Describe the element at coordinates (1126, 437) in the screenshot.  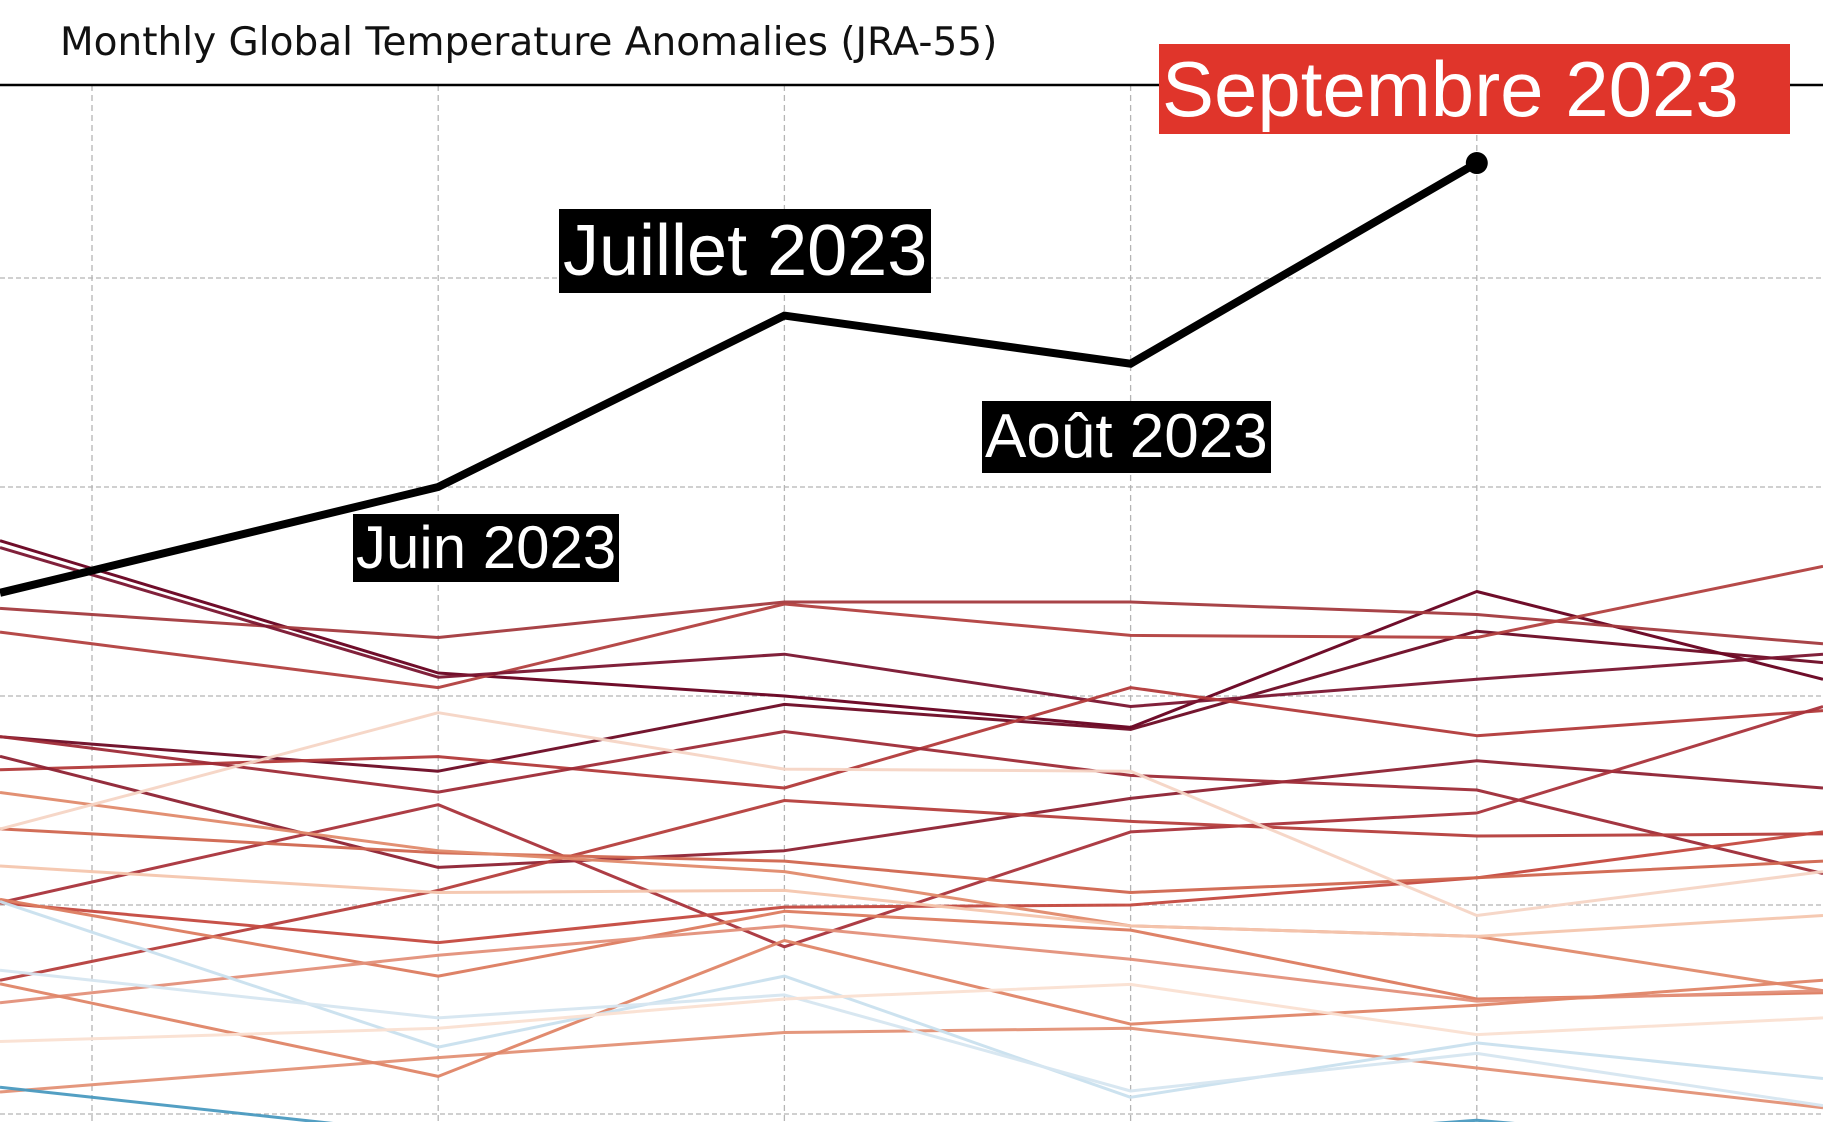
I see `annotation-august-2023: Août 2023` at that location.